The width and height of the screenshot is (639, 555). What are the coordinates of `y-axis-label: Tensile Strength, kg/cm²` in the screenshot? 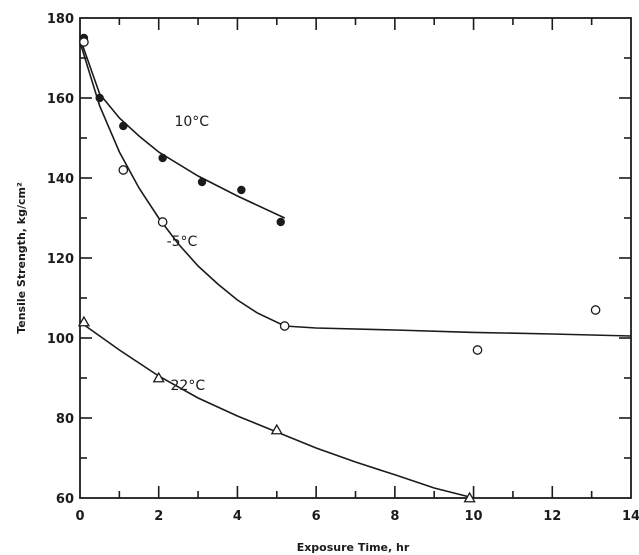 It's located at (21, 258).